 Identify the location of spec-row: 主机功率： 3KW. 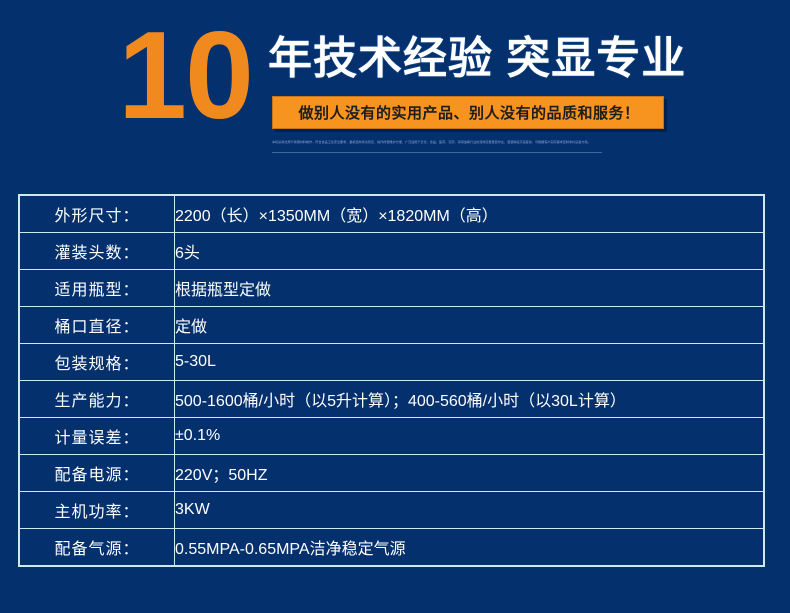
(391, 510).